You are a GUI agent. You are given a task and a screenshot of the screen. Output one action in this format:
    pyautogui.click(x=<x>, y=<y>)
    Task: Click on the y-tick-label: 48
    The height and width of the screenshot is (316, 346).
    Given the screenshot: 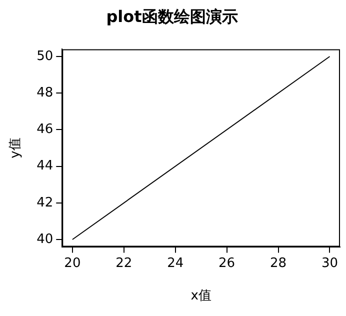 What is the action you would take?
    pyautogui.click(x=45, y=92)
    